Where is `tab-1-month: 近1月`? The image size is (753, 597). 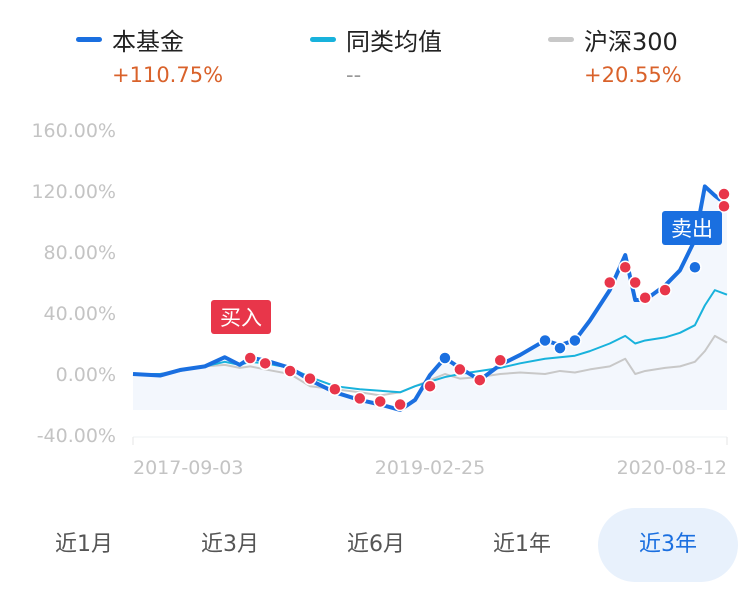
tab-1-month: 近1月 is located at coordinates (84, 544).